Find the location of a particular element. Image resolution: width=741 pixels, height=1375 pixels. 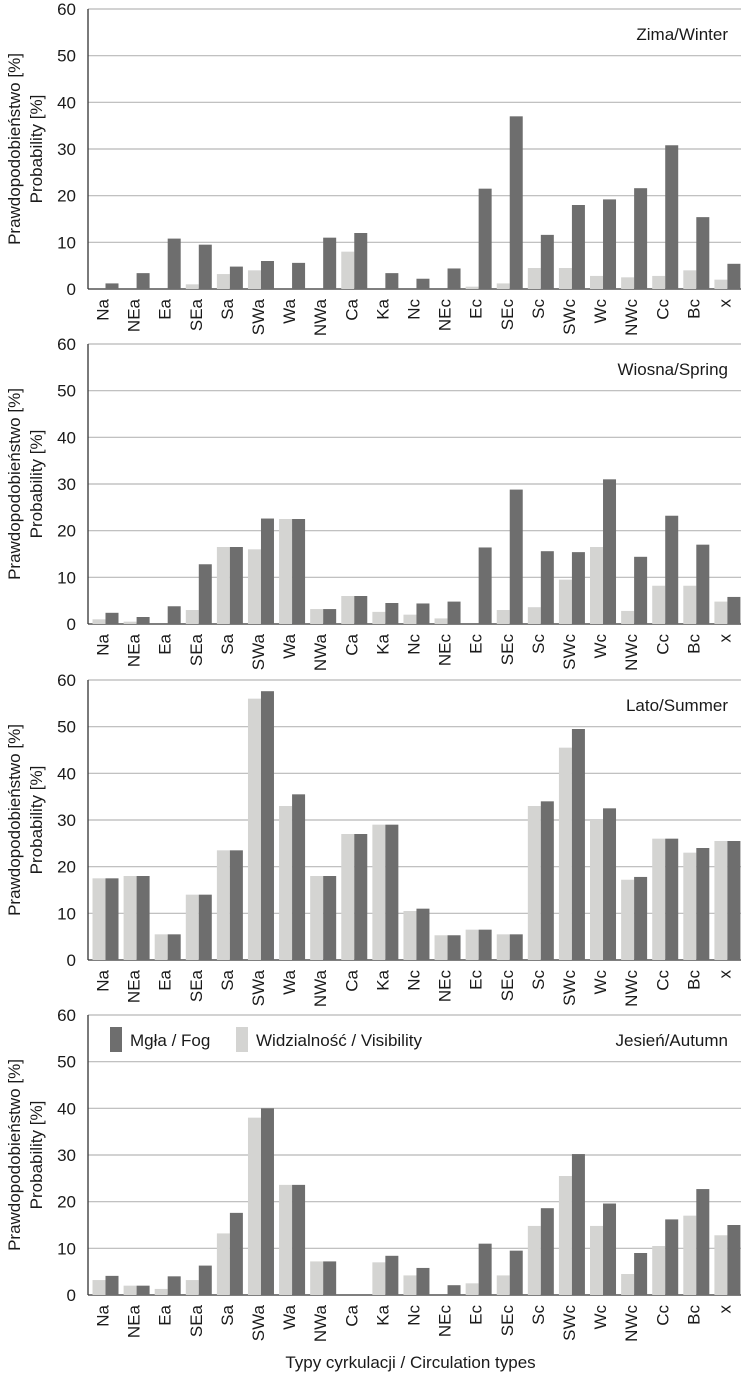

x-tick-label: Ec is located at coordinates (476, 980).